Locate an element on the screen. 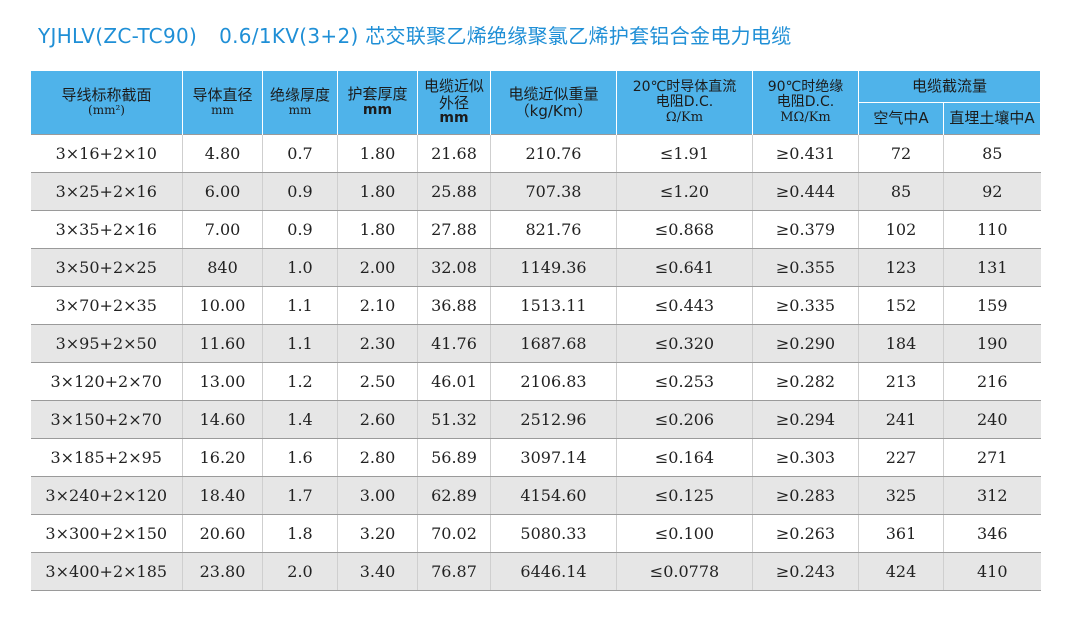  cell-insulation-resistance: ≥0.431 is located at coordinates (805, 153).